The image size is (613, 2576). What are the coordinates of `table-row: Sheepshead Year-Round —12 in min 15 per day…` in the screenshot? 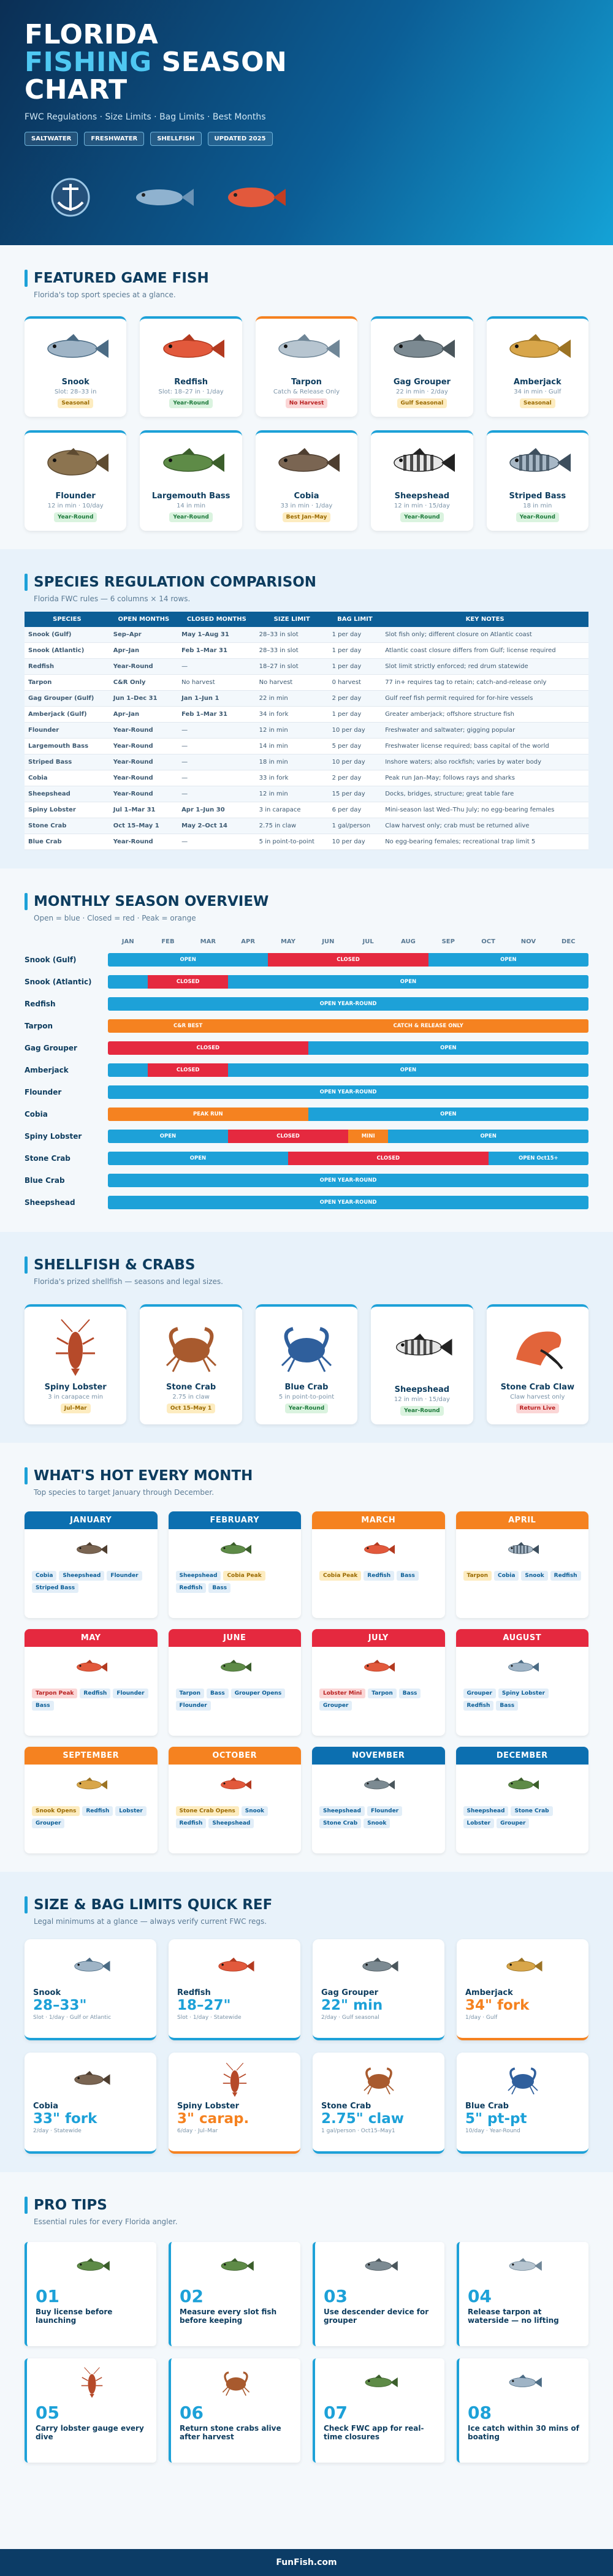 It's located at (307, 794).